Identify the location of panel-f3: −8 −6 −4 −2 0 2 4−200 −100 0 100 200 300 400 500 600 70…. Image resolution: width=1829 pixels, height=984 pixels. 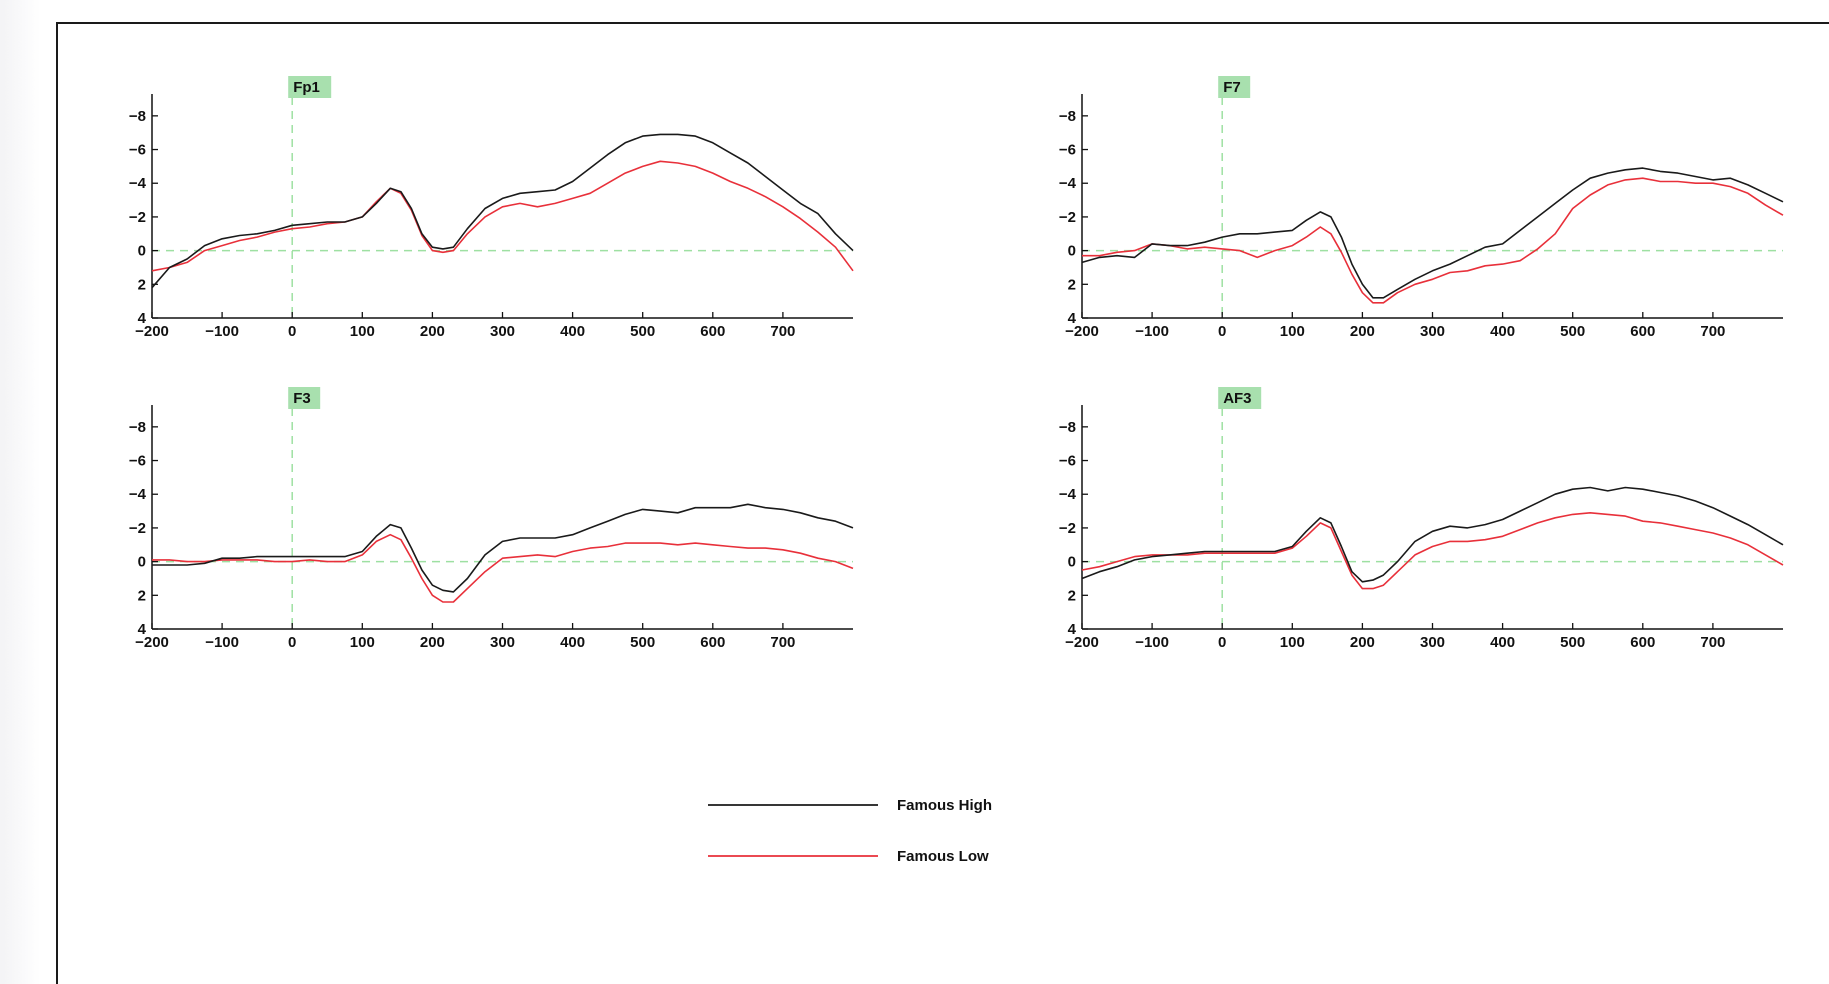
(491, 519).